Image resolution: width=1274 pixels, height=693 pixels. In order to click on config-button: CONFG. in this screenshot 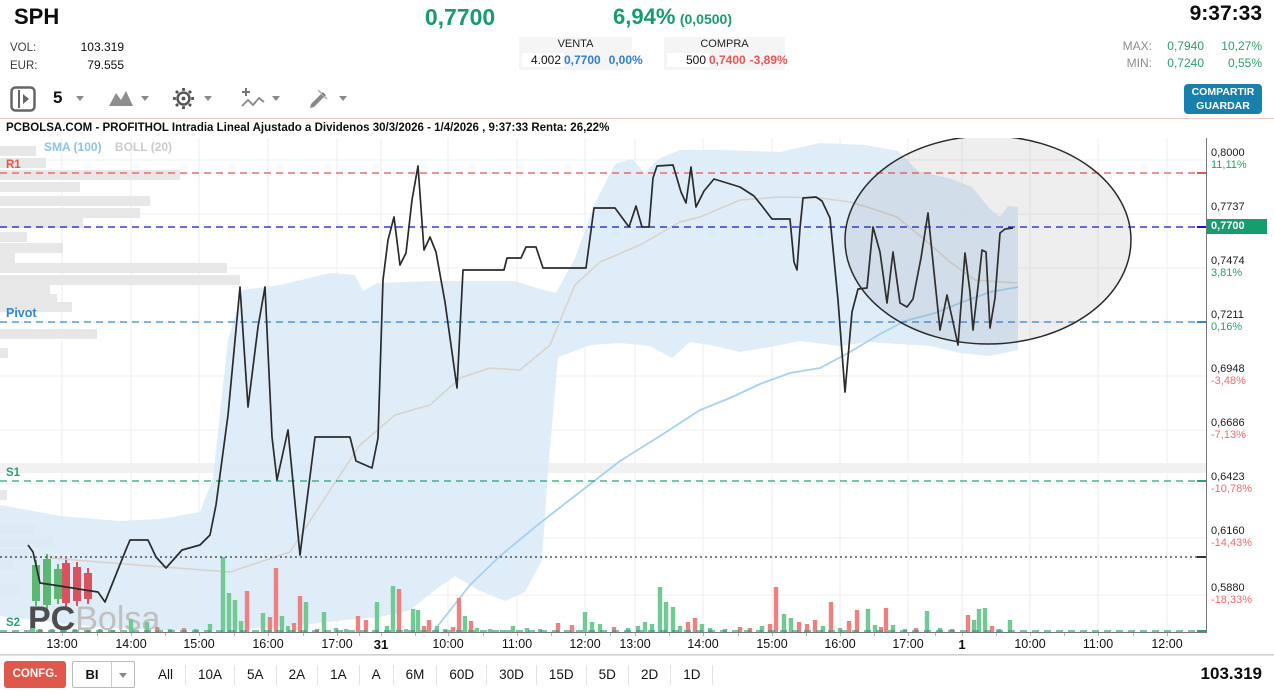, I will do `click(35, 674)`.